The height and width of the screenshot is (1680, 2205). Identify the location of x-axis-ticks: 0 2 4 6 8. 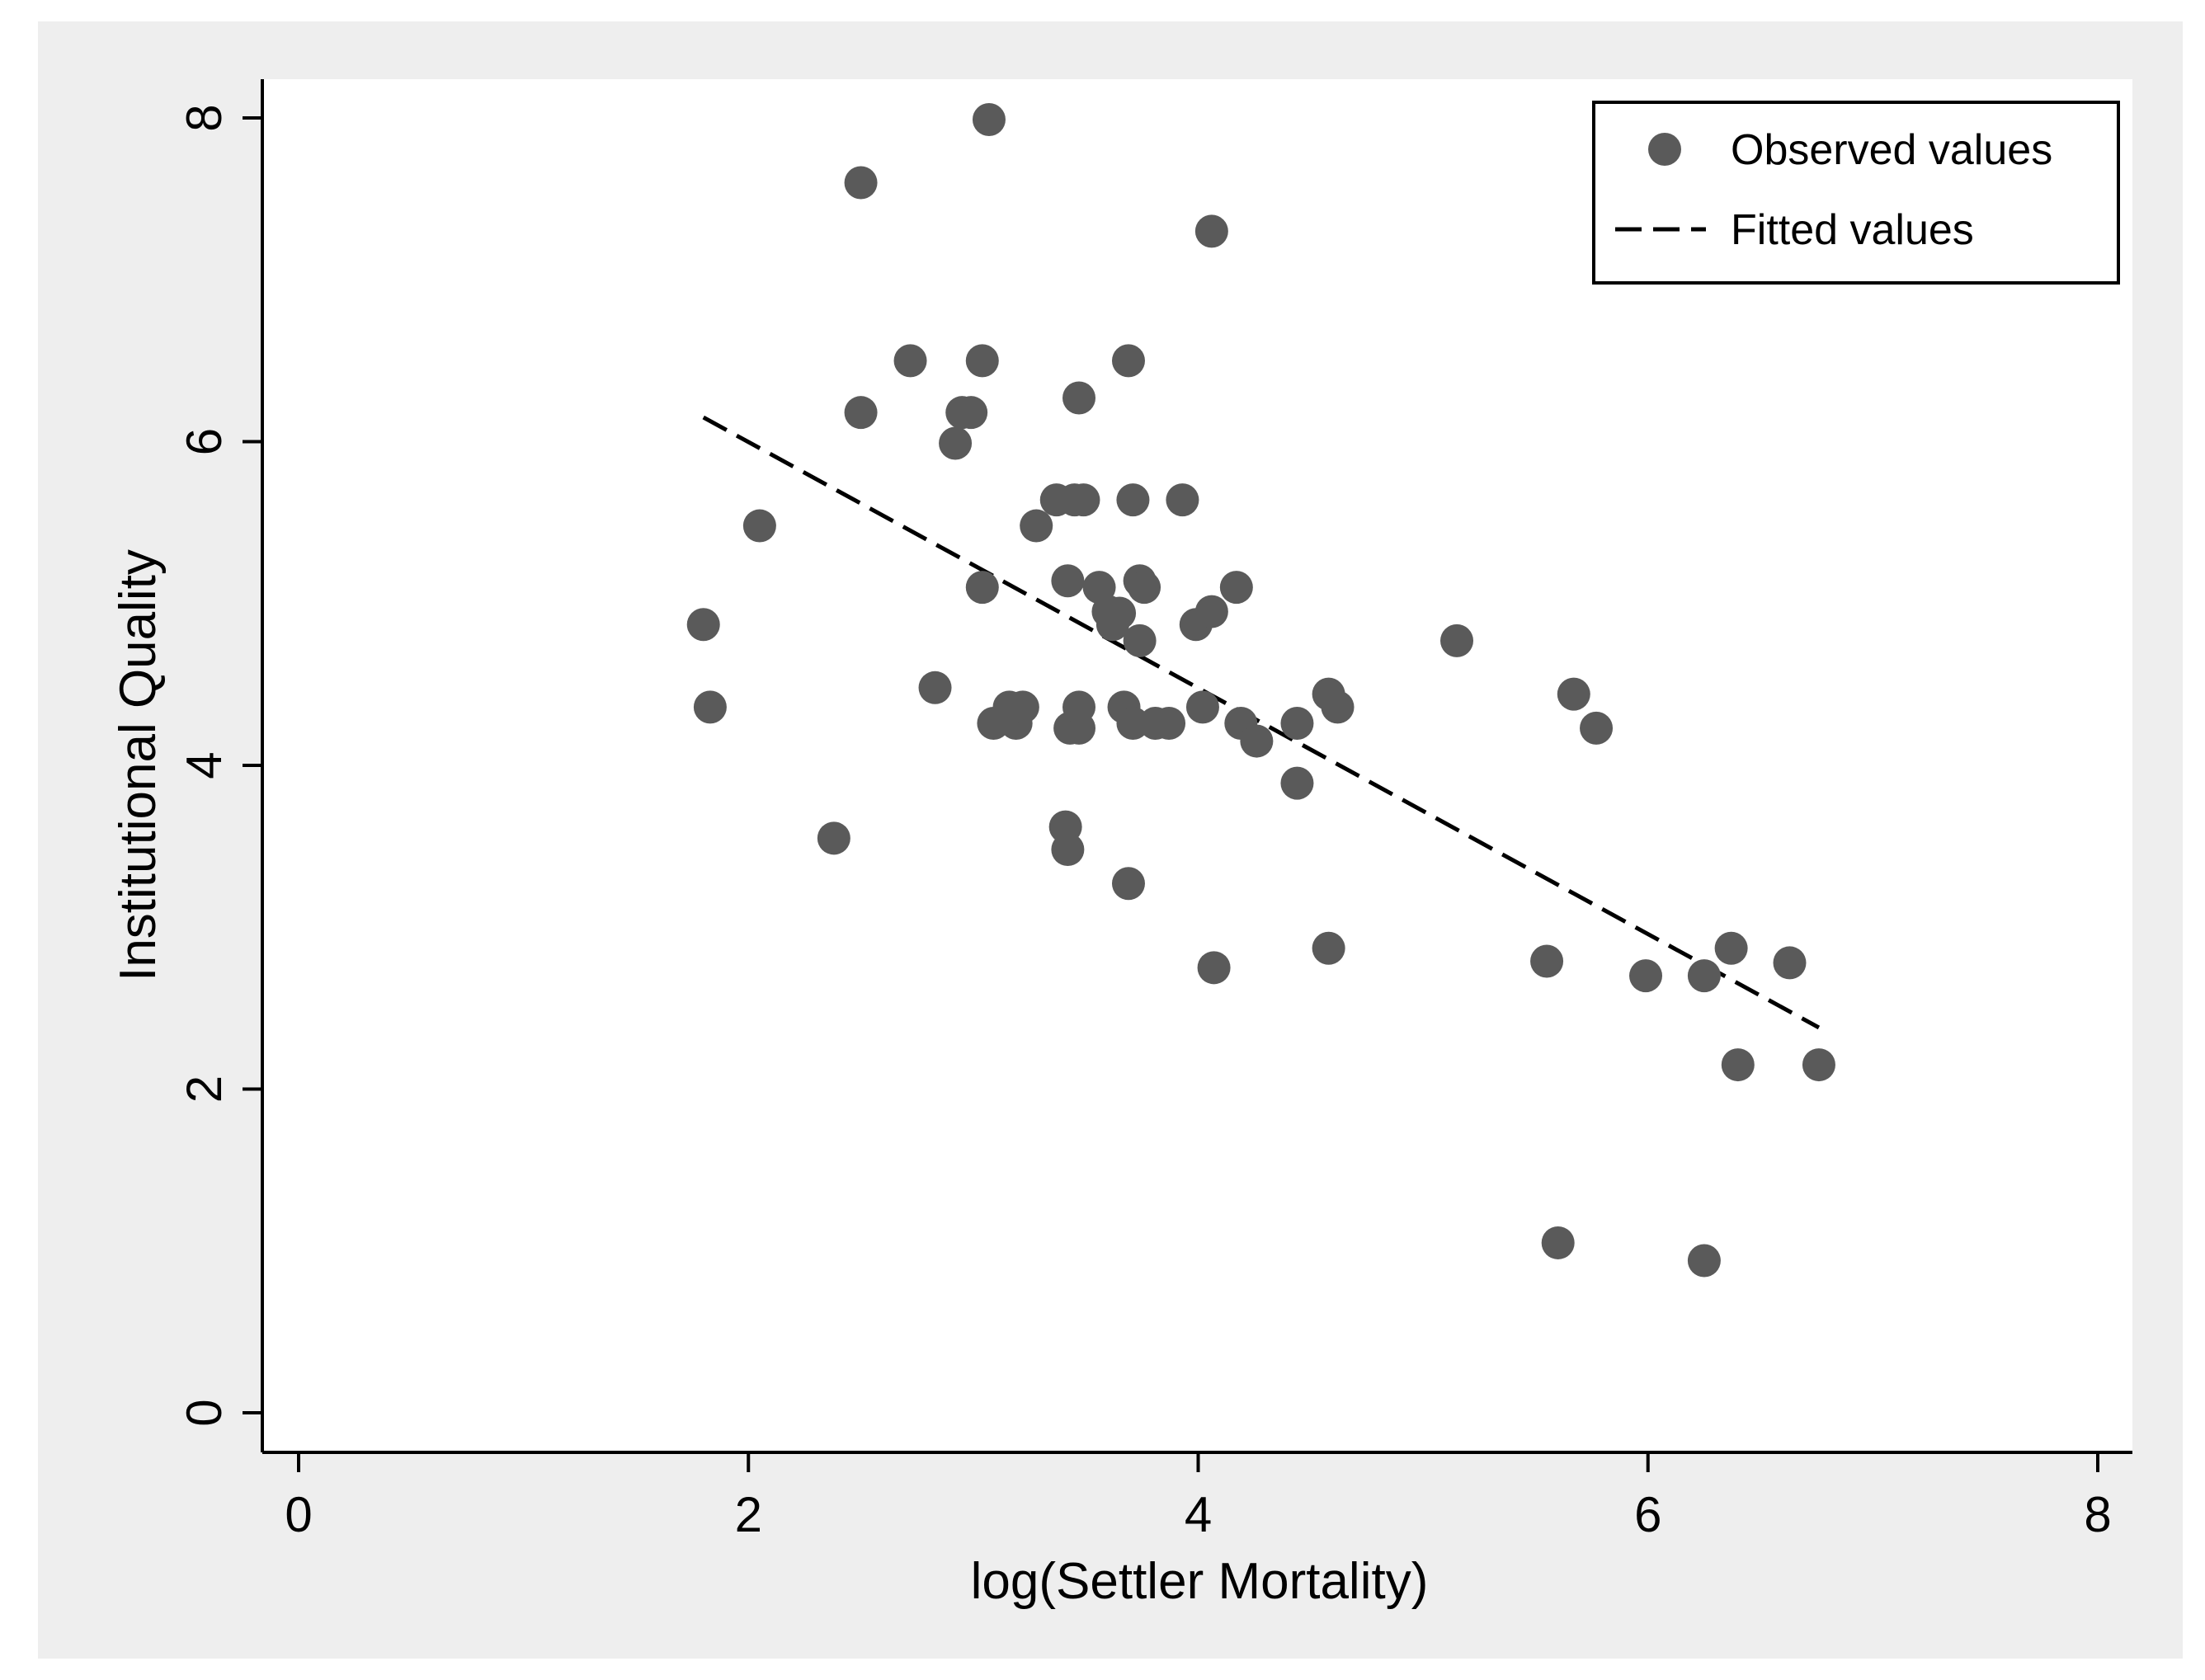
(1199, 1497).